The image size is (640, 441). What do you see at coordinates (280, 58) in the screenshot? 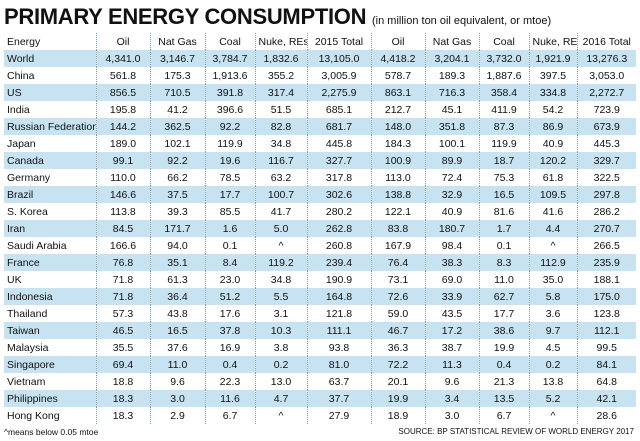
I see `cell: 1,832.6` at bounding box center [280, 58].